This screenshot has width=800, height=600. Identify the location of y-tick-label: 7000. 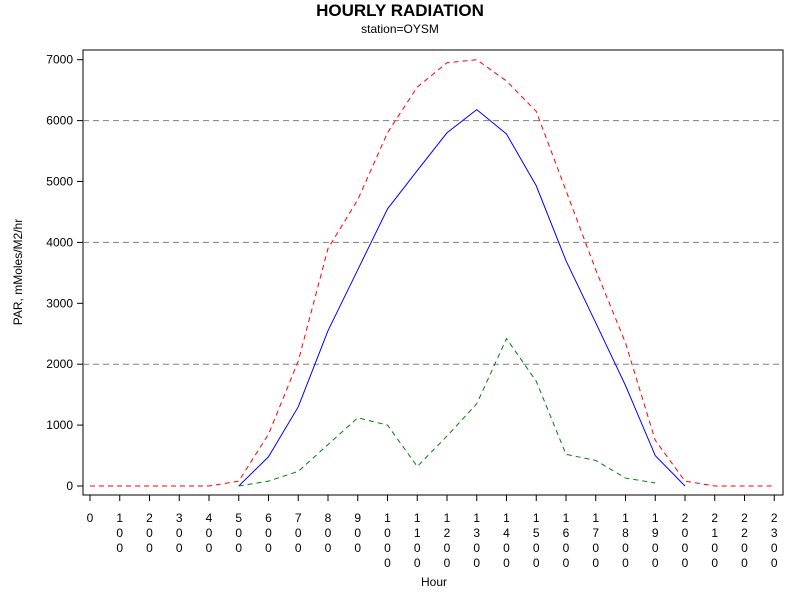
(59, 60).